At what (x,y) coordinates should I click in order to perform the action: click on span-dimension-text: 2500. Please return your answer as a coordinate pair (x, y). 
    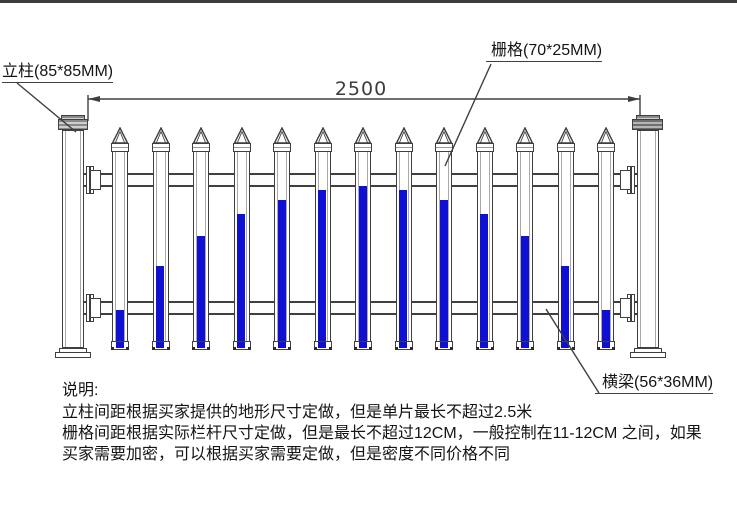
    Looking at the image, I should click on (361, 89).